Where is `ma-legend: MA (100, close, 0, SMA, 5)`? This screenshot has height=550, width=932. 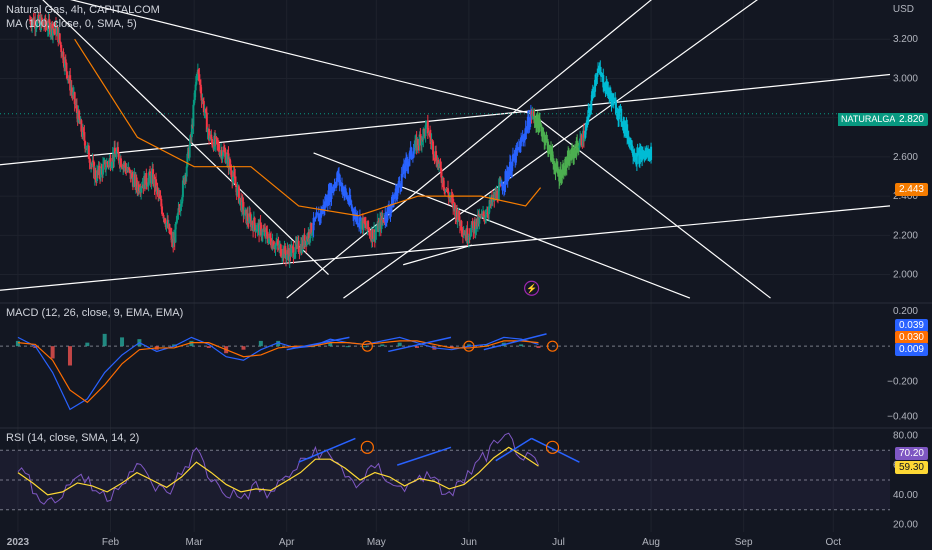
ma-legend: MA (100, close, 0, SMA, 5) is located at coordinates (73, 24).